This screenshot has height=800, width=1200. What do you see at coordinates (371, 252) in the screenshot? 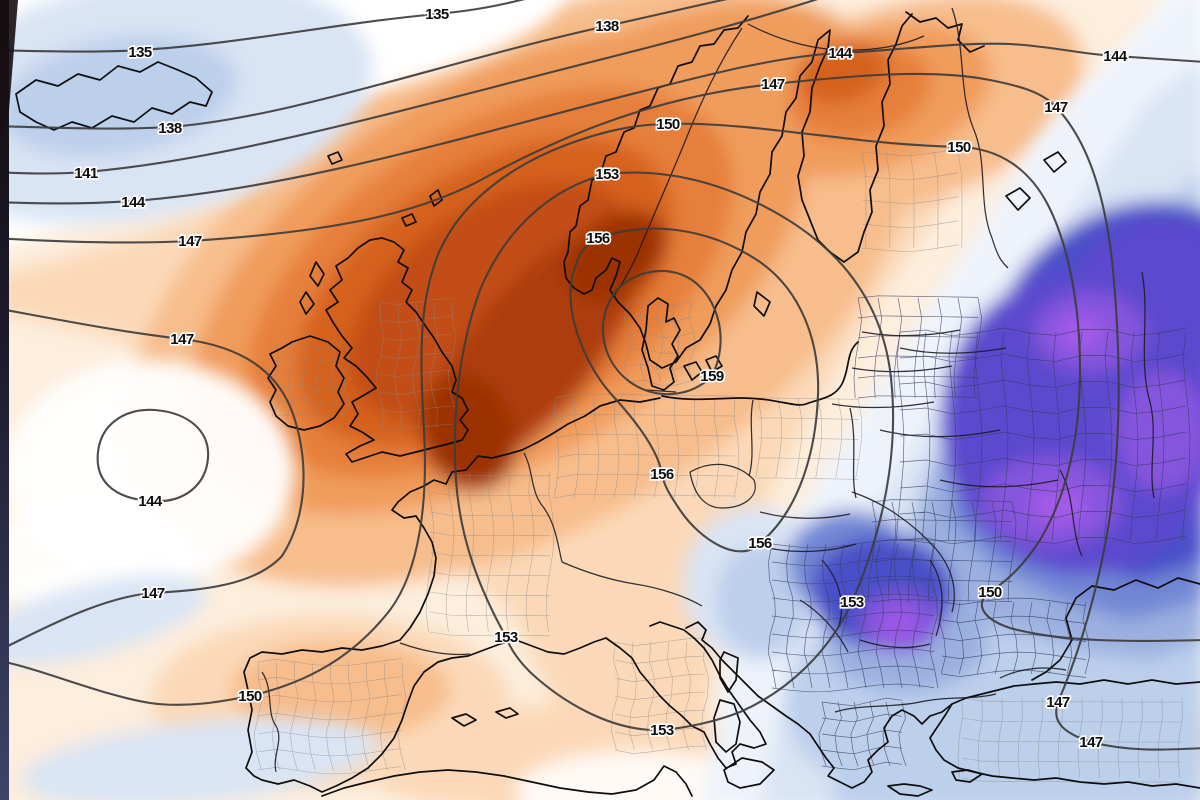
I see `coast-hebrides` at bounding box center [371, 252].